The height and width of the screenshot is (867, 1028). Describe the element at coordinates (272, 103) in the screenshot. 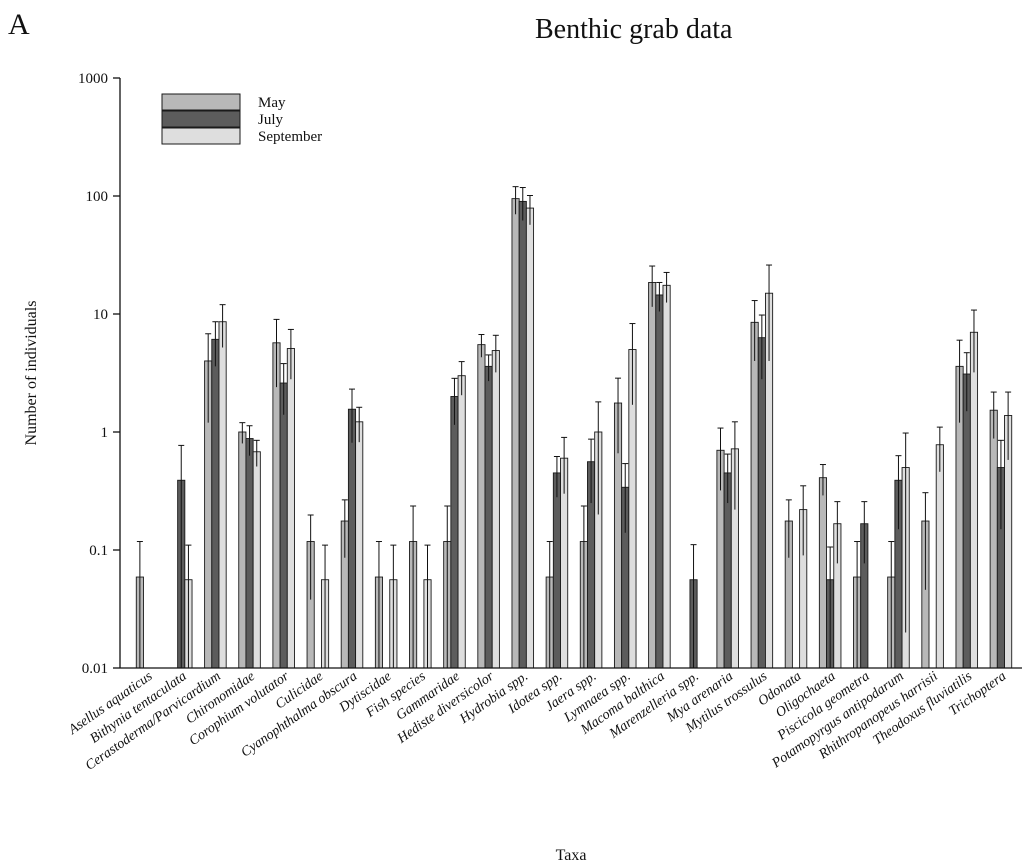

I see `legend-label: May` at that location.